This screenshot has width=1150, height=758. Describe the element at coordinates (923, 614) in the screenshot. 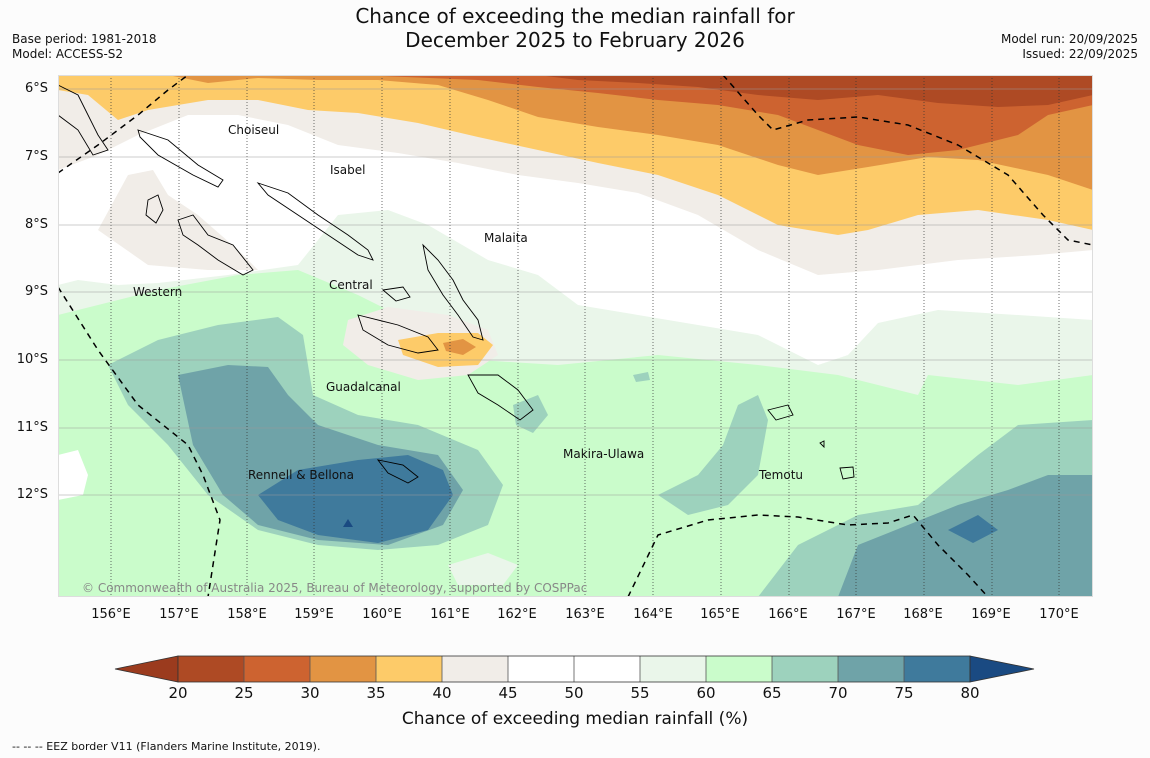

I see `lon-label: 168°E` at that location.